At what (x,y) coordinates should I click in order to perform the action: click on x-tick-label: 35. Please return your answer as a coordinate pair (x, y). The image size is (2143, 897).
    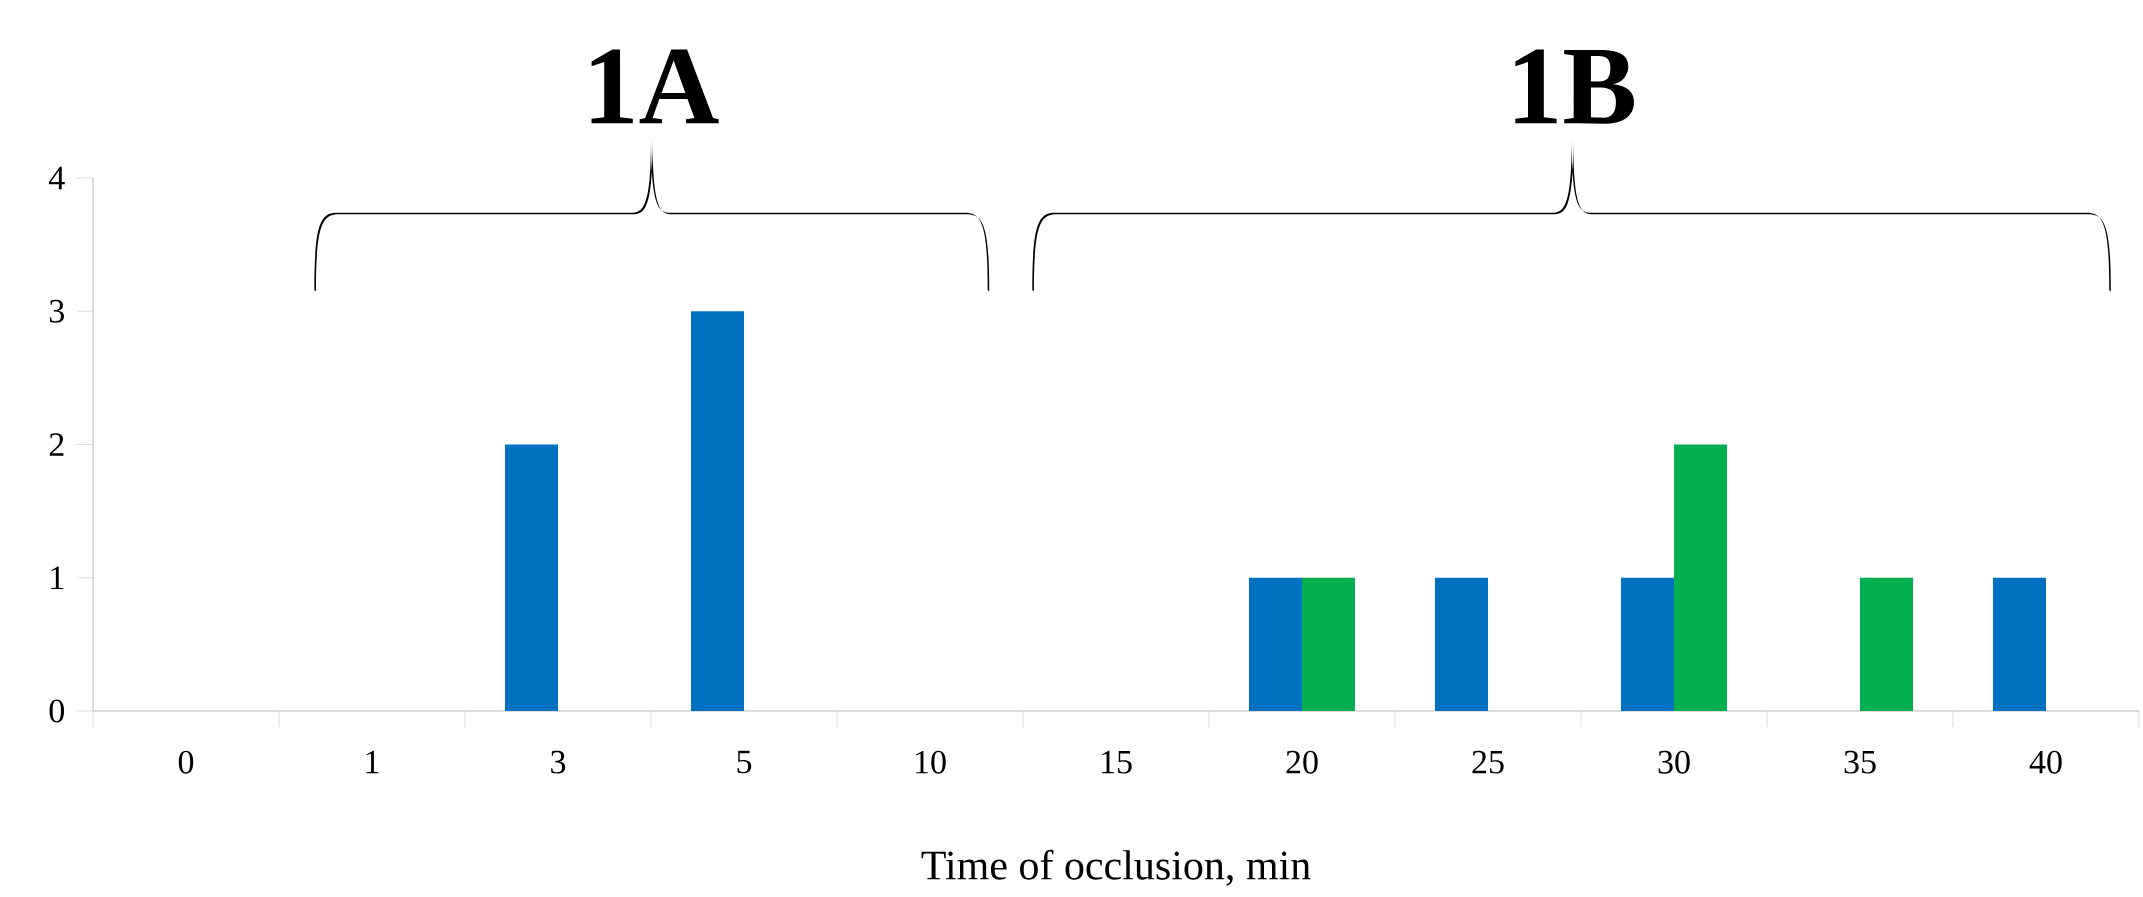
    Looking at the image, I should click on (1860, 762).